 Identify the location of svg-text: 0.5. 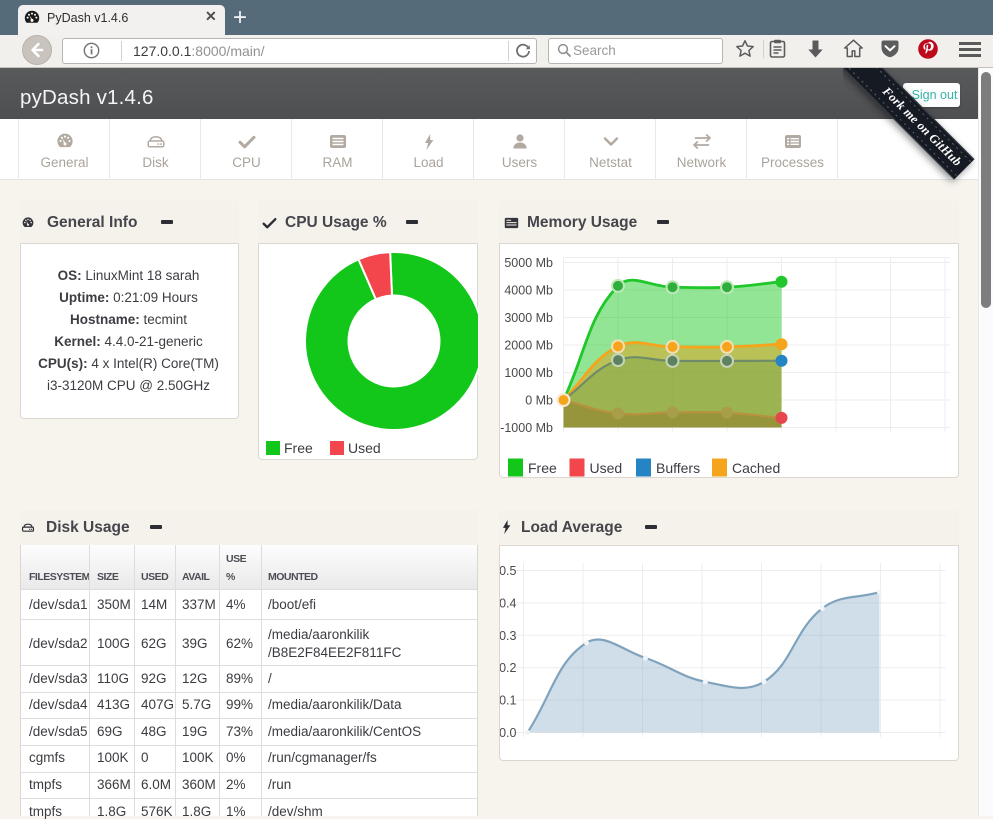
(508, 571).